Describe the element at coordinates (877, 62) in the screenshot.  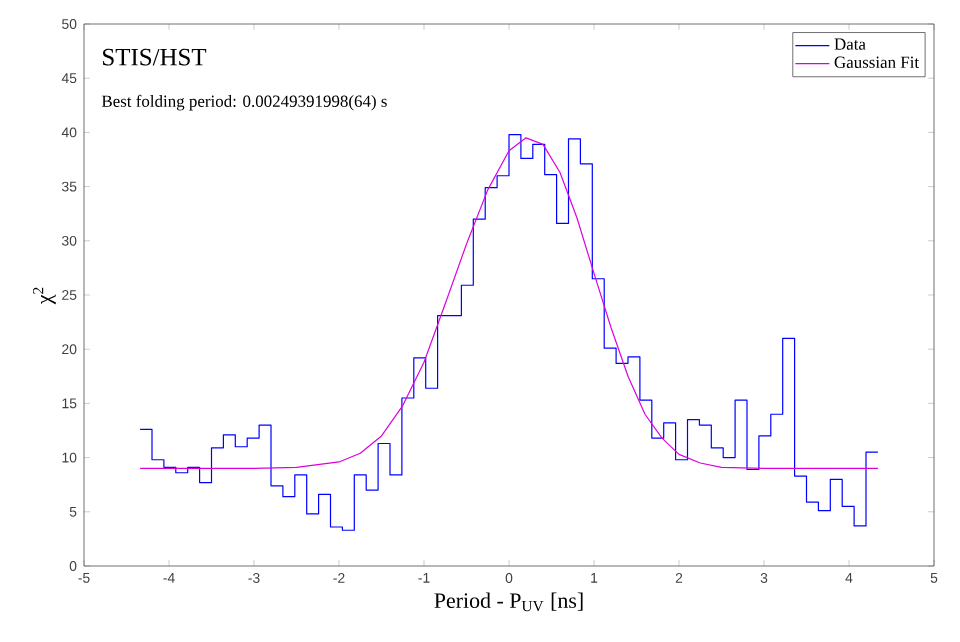
I see `legend-label: Gaussian Fit` at that location.